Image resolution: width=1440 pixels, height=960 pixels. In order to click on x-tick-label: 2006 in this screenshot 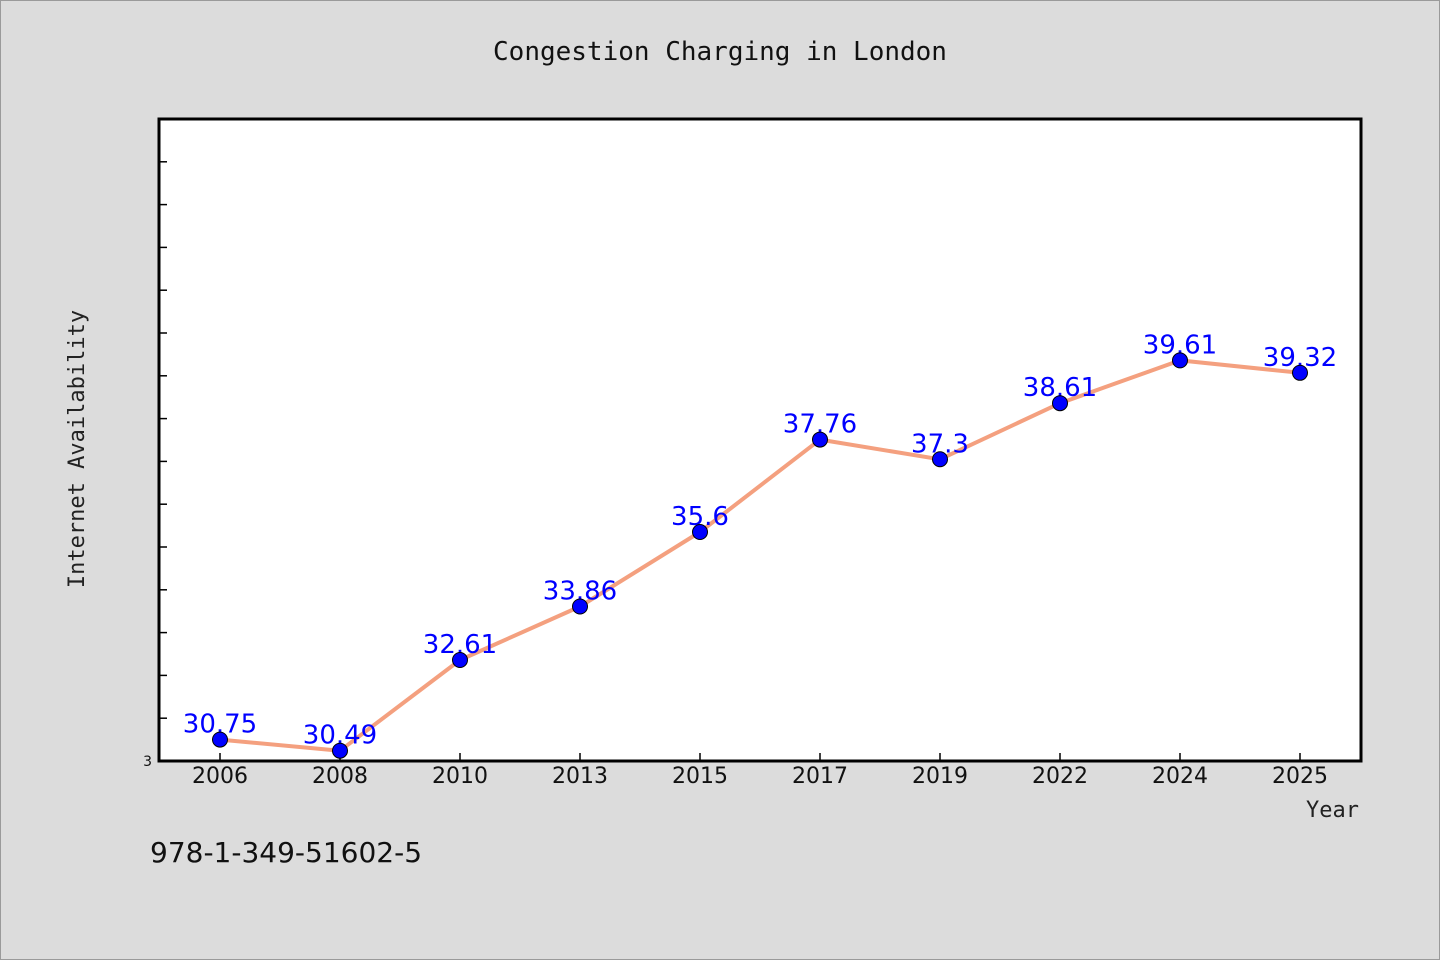, I will do `click(220, 776)`.